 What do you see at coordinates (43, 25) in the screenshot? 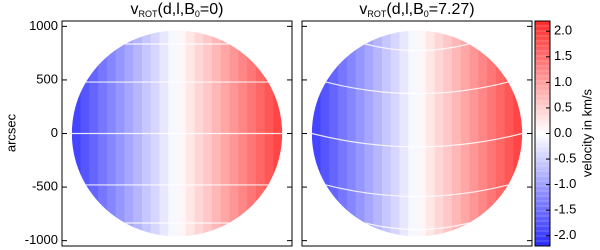
I see `y-tick-label: 1000` at bounding box center [43, 25].